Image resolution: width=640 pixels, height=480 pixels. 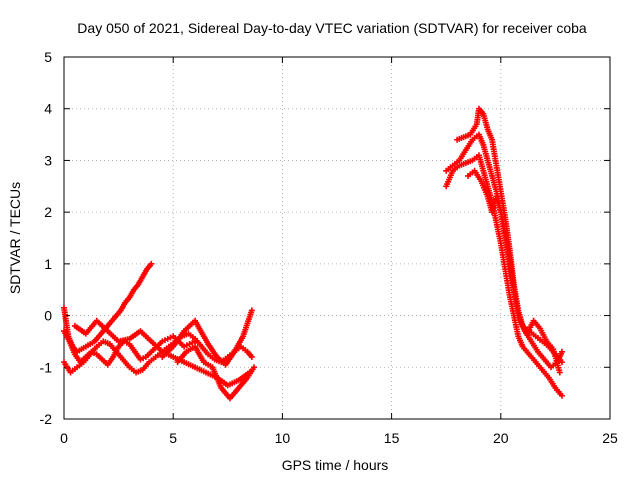 I want to click on y-tick-label: 2, so click(x=48, y=212).